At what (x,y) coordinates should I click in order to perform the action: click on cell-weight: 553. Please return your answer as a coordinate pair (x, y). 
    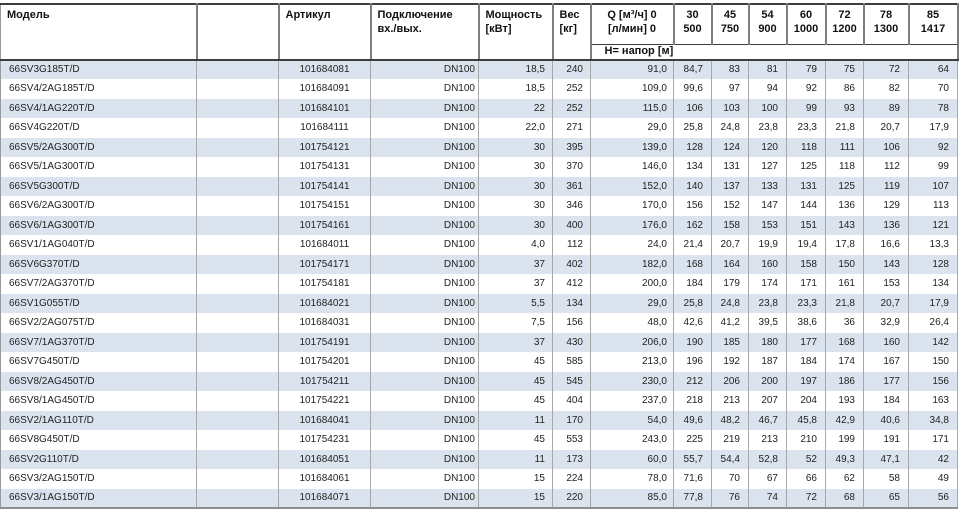
    Looking at the image, I should click on (571, 440).